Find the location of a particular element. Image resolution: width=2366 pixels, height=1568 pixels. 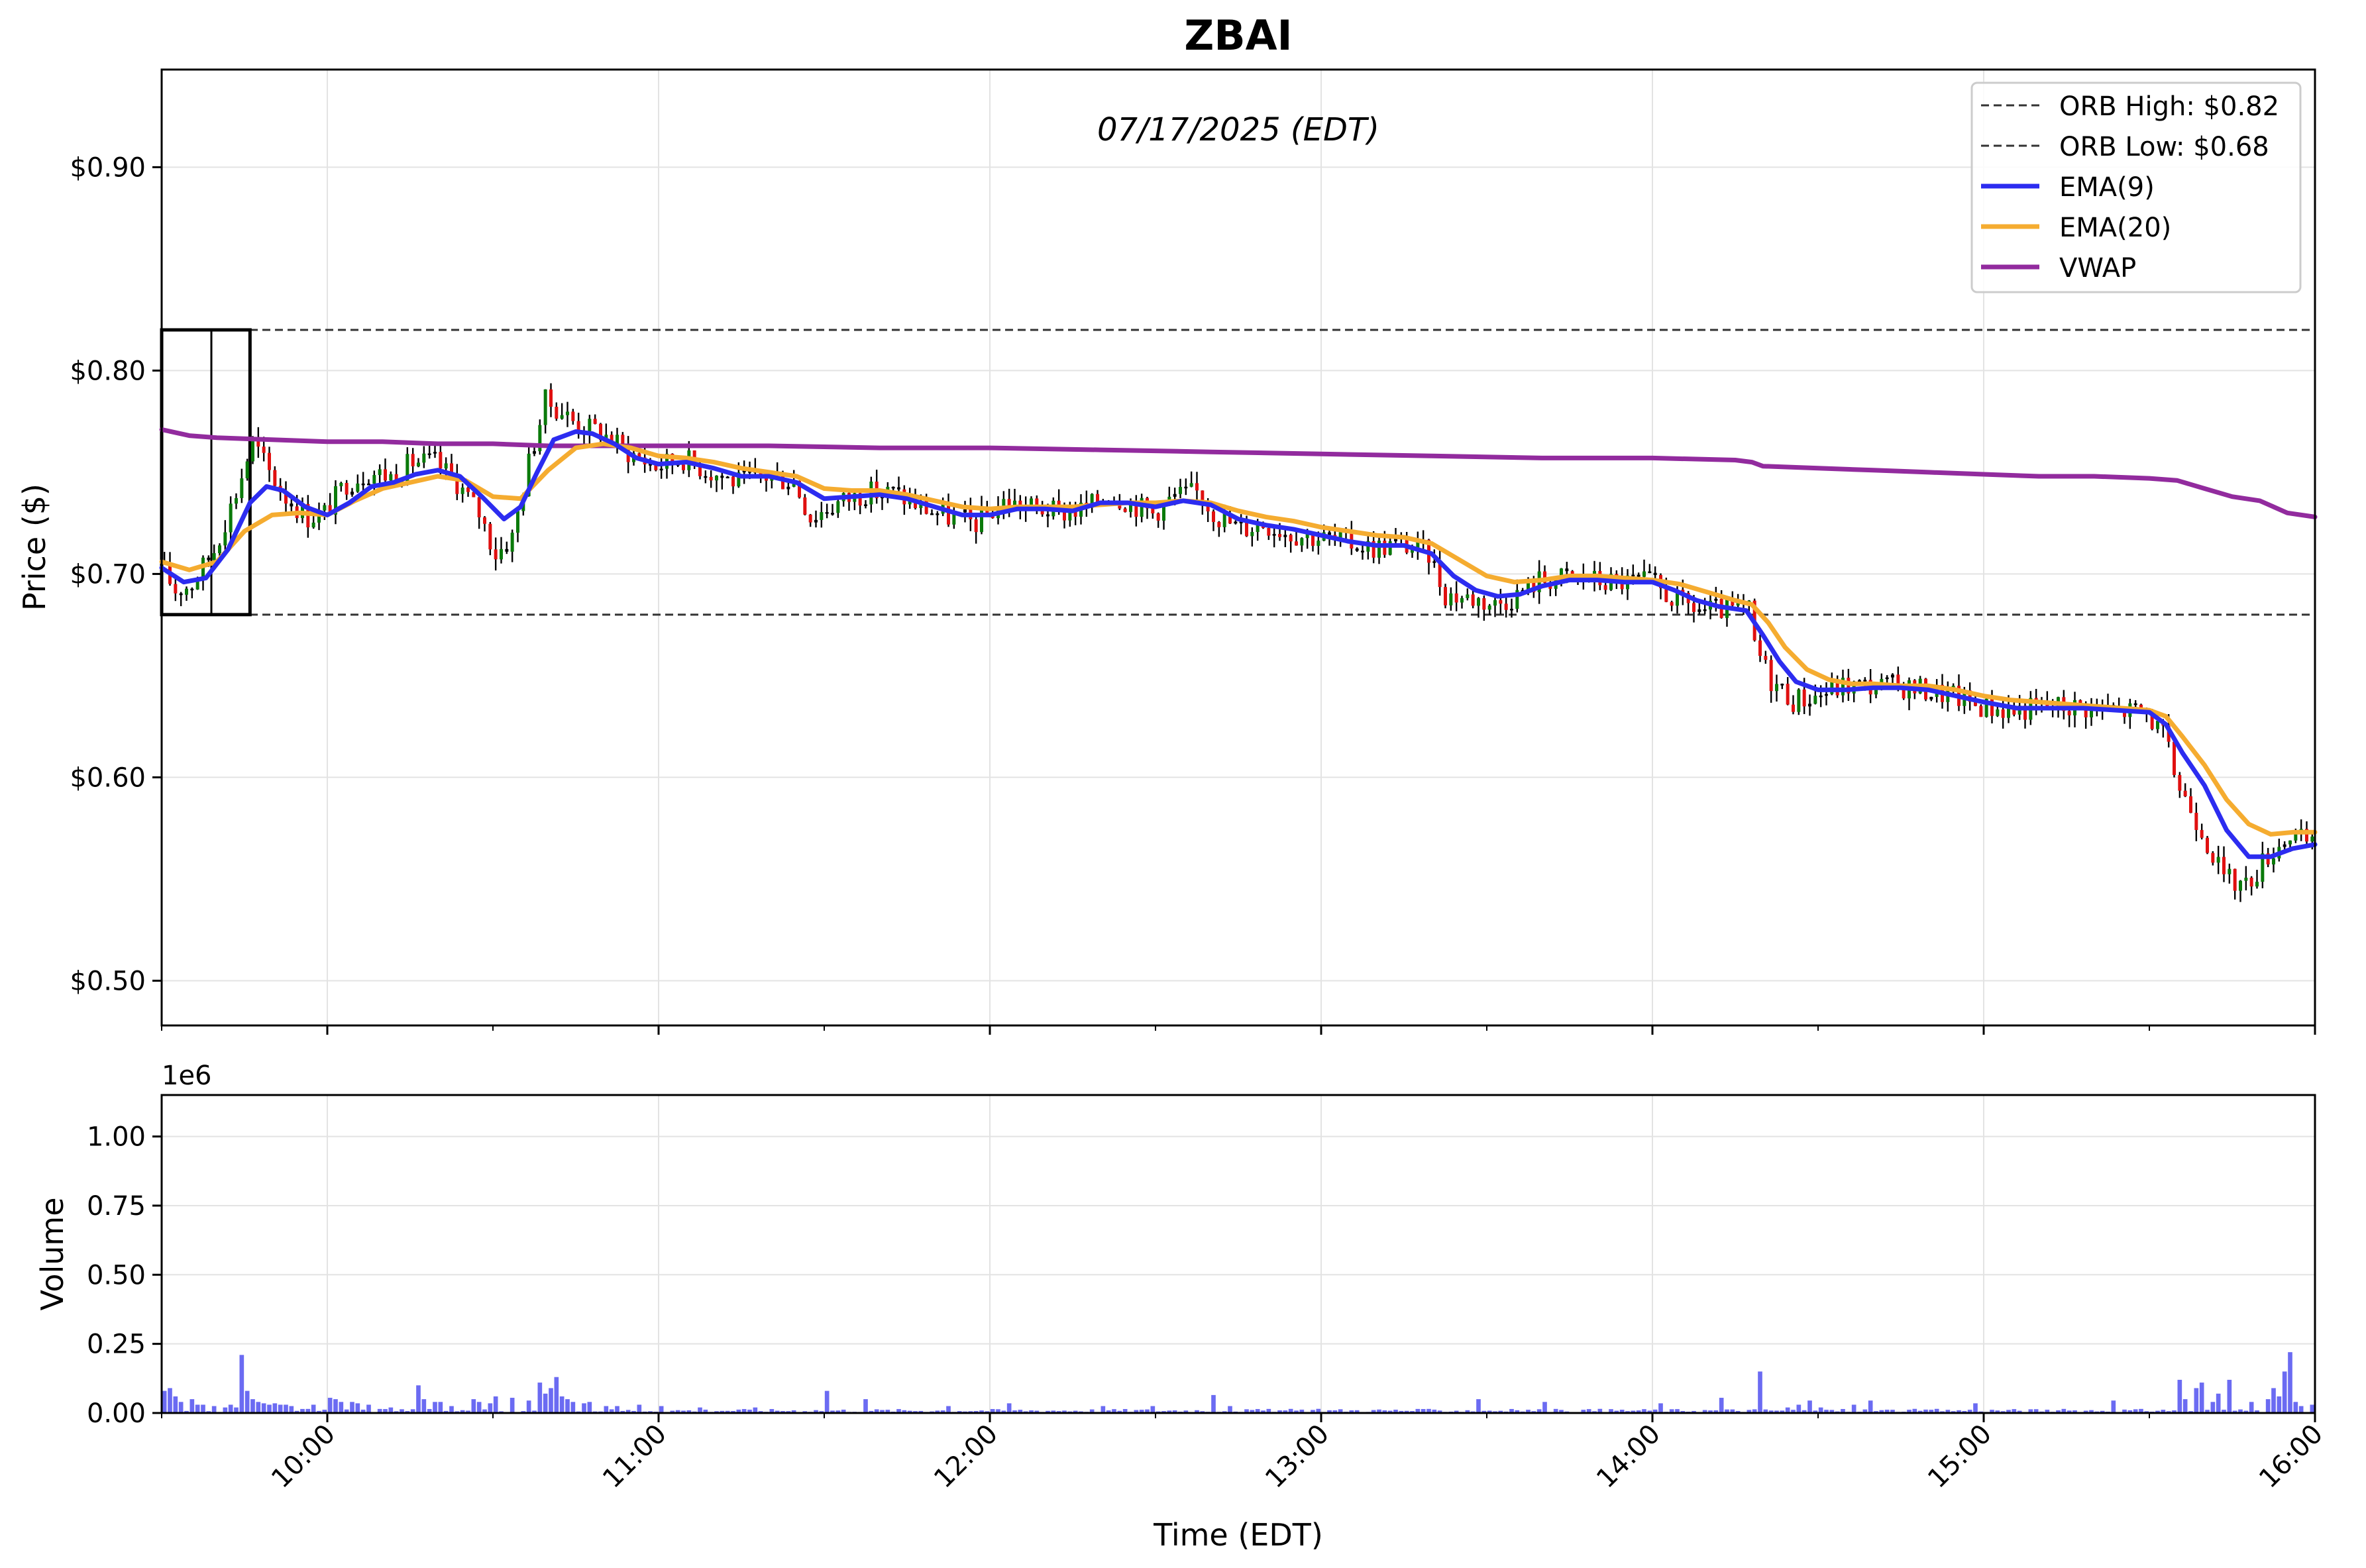

volume-y-tick-label: 0.75 is located at coordinates (116, 1206).